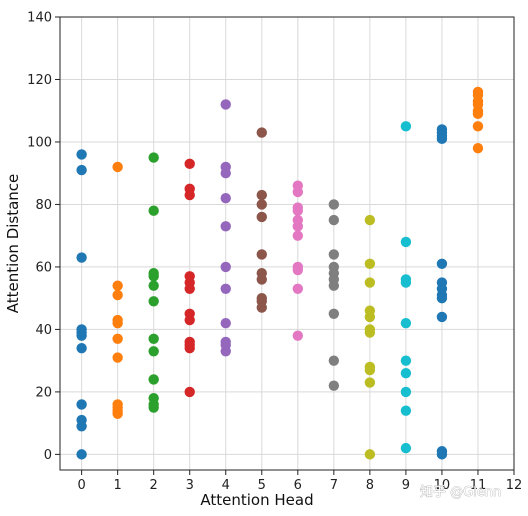 The width and height of the screenshot is (528, 516). What do you see at coordinates (13, 244) in the screenshot?
I see `y-axis-title: Attention Distance` at bounding box center [13, 244].